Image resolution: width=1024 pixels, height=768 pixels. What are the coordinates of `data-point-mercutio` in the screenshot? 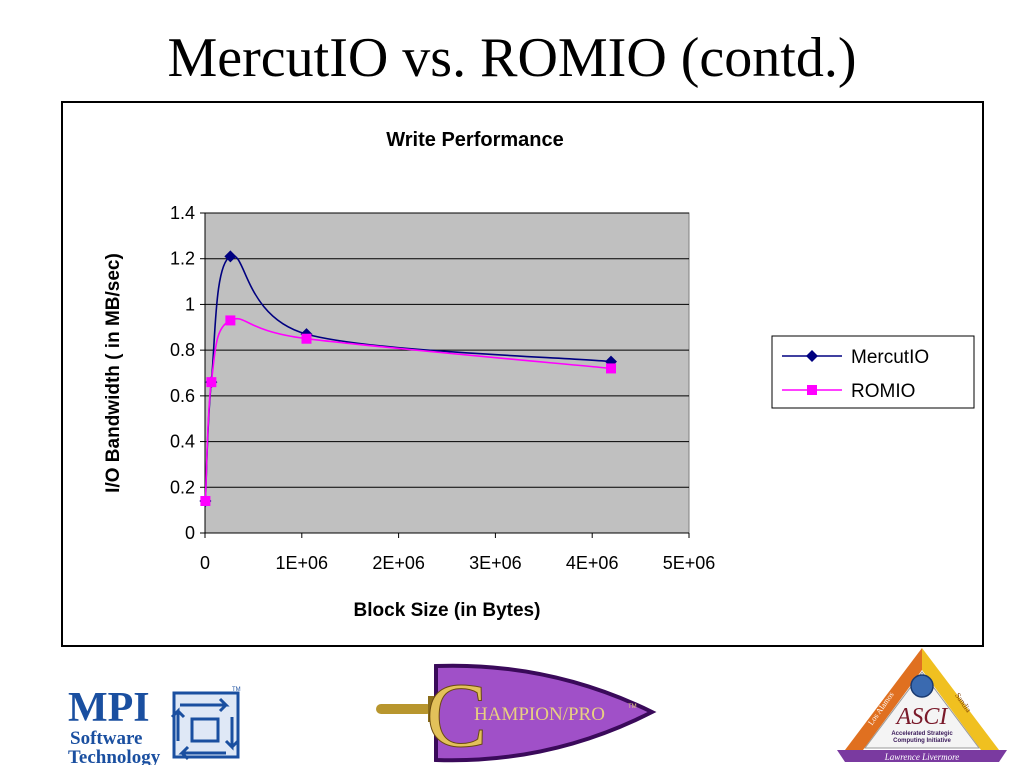 It's located at (230, 256).